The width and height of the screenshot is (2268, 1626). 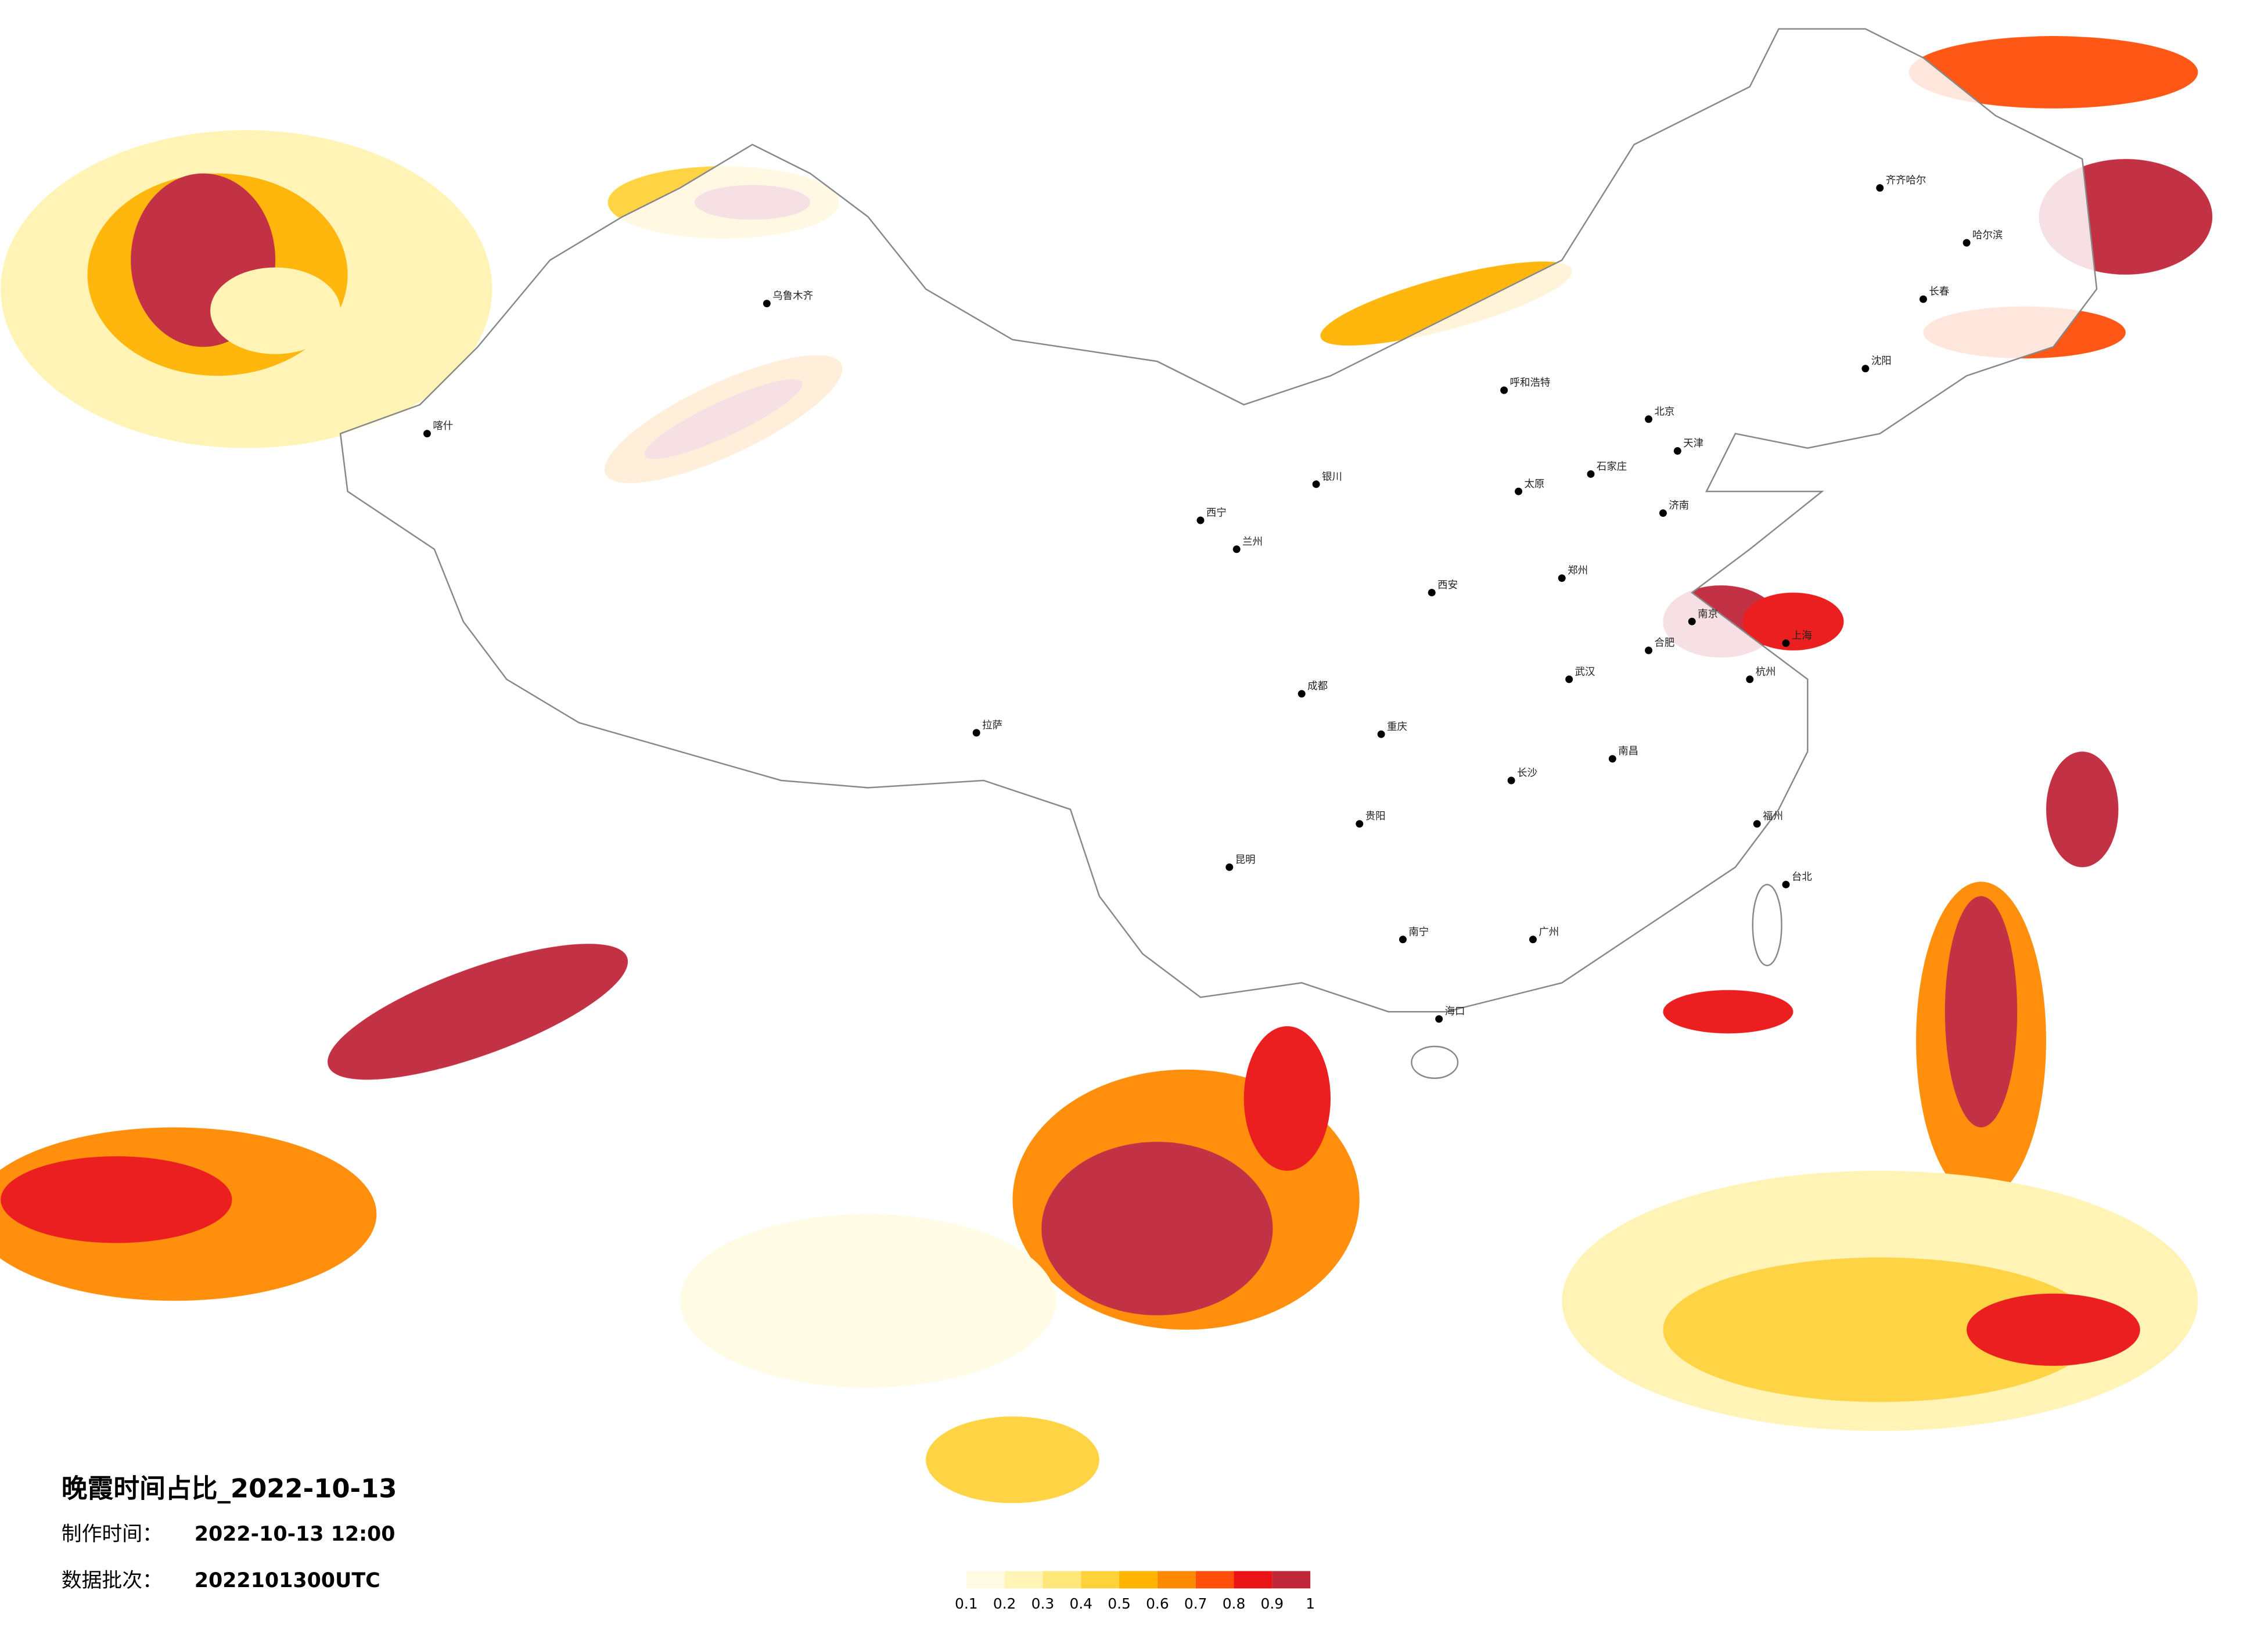 What do you see at coordinates (1455, 1011) in the screenshot?
I see `city-label: 海口` at bounding box center [1455, 1011].